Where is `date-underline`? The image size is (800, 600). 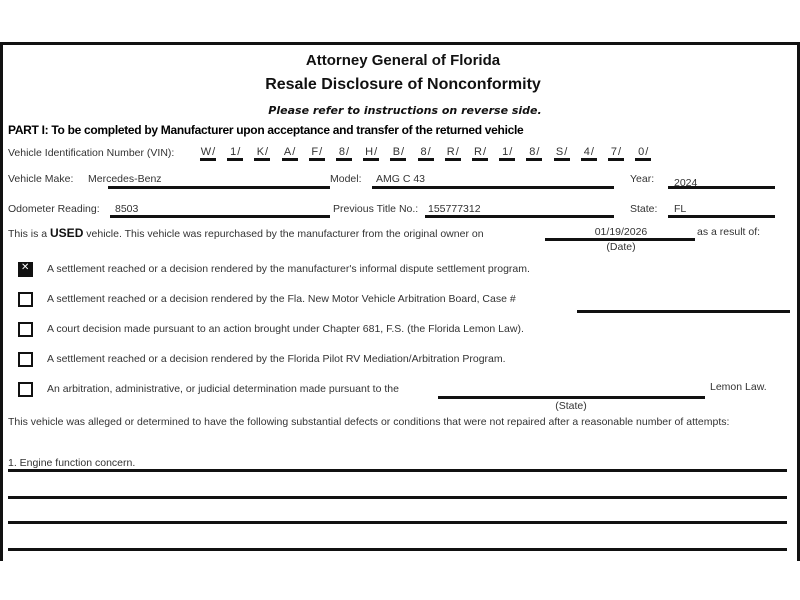
date-underline is located at coordinates (620, 239).